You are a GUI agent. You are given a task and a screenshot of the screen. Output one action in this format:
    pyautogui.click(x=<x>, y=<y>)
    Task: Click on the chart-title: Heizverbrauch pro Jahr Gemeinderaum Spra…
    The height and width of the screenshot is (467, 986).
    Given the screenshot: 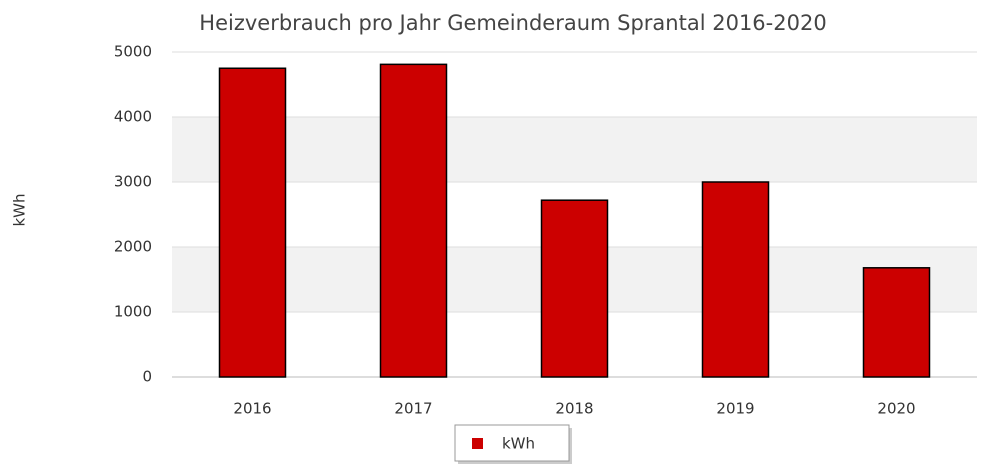 What is the action you would take?
    pyautogui.click(x=512, y=23)
    